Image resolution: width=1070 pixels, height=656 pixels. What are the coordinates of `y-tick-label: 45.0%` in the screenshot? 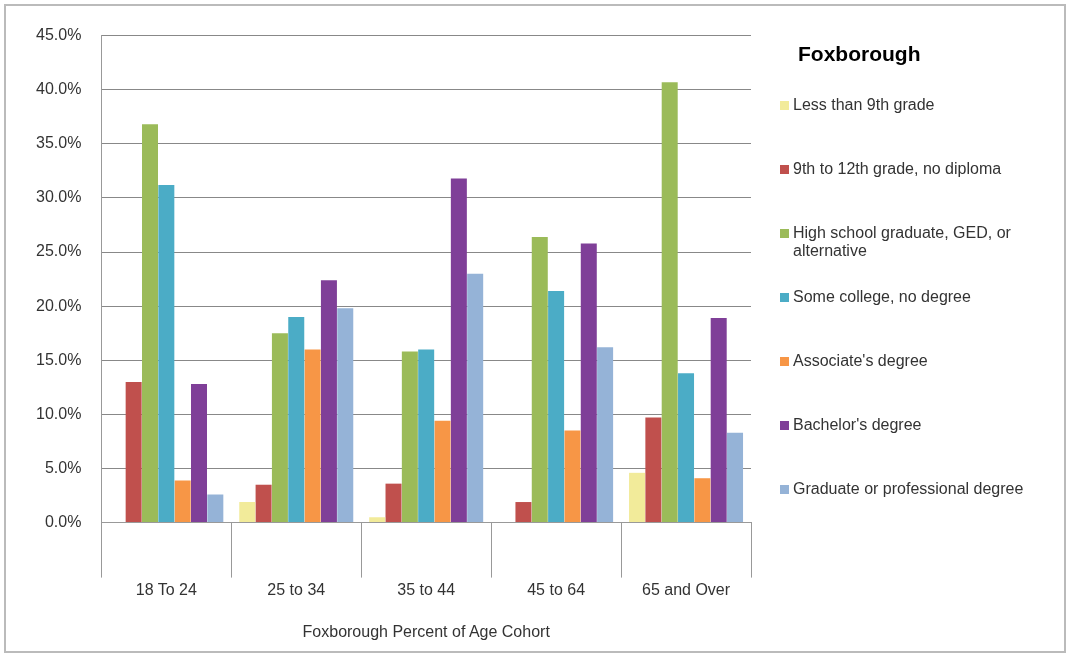 It's located at (58, 35).